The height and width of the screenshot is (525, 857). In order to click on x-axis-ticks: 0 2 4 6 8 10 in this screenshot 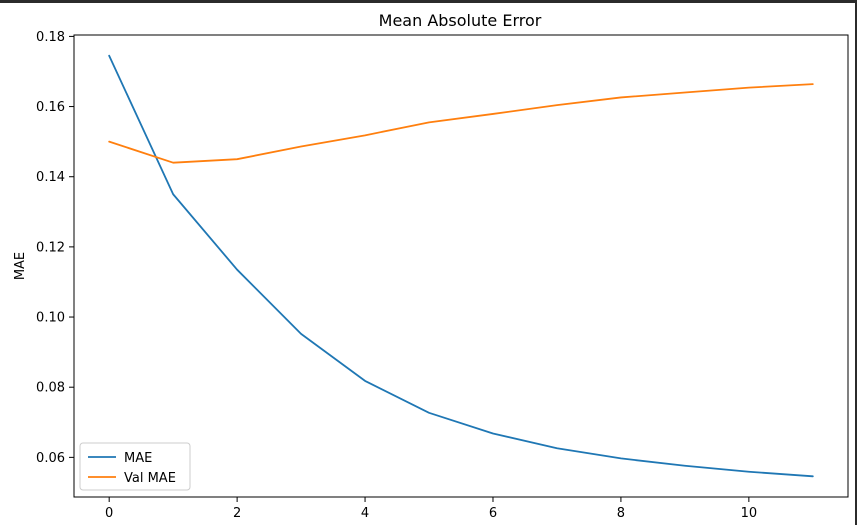, I will do `click(431, 509)`.